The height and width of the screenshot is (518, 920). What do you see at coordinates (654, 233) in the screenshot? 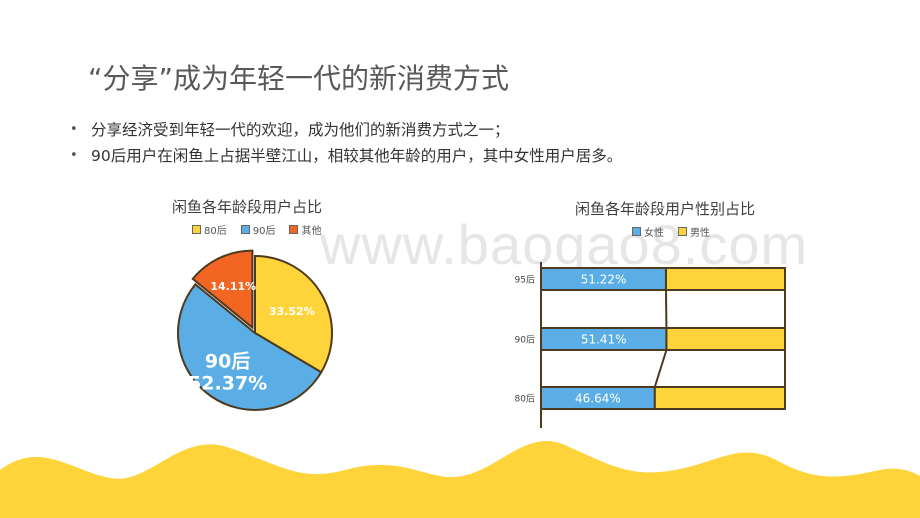
I see `legend-label: 女性` at bounding box center [654, 233].